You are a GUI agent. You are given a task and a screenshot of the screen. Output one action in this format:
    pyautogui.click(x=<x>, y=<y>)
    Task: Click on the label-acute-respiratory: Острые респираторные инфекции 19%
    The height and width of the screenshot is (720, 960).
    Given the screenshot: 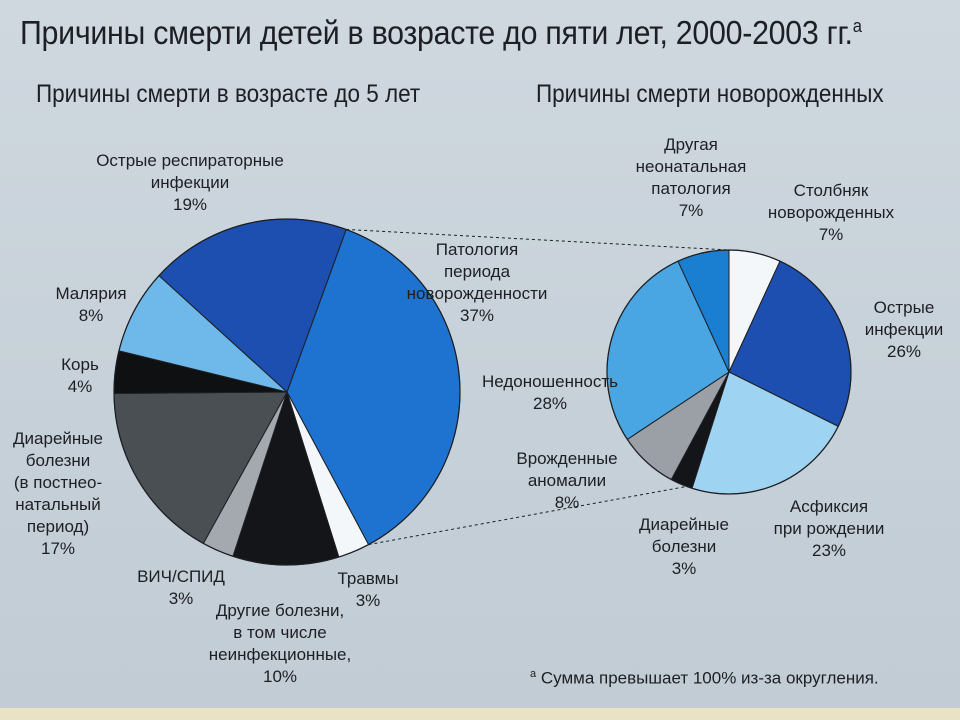 What is the action you would take?
    pyautogui.click(x=190, y=182)
    